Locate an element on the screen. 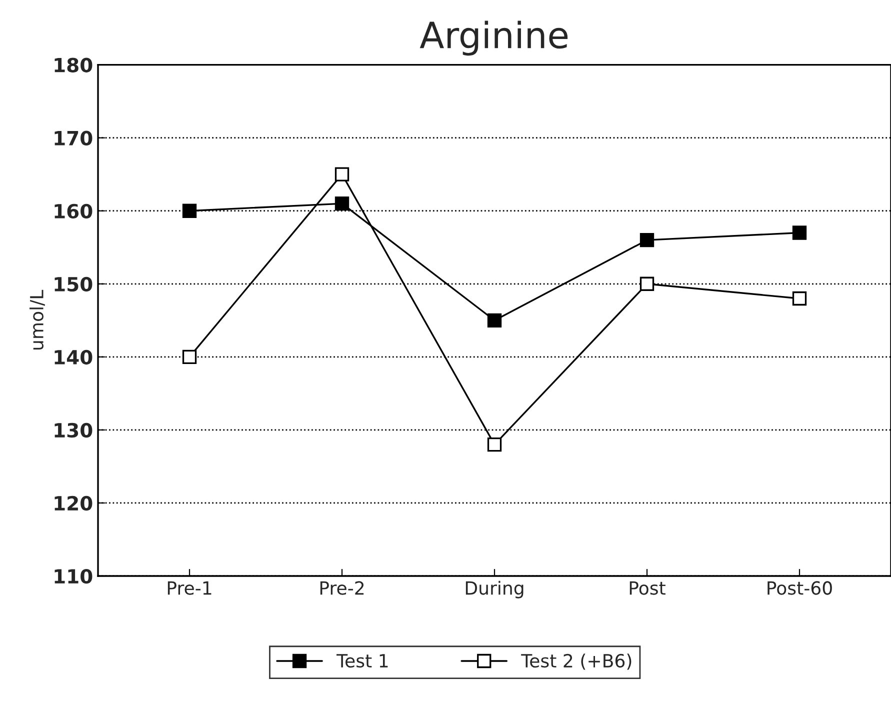  legend-label: Test 1 is located at coordinates (362, 661).